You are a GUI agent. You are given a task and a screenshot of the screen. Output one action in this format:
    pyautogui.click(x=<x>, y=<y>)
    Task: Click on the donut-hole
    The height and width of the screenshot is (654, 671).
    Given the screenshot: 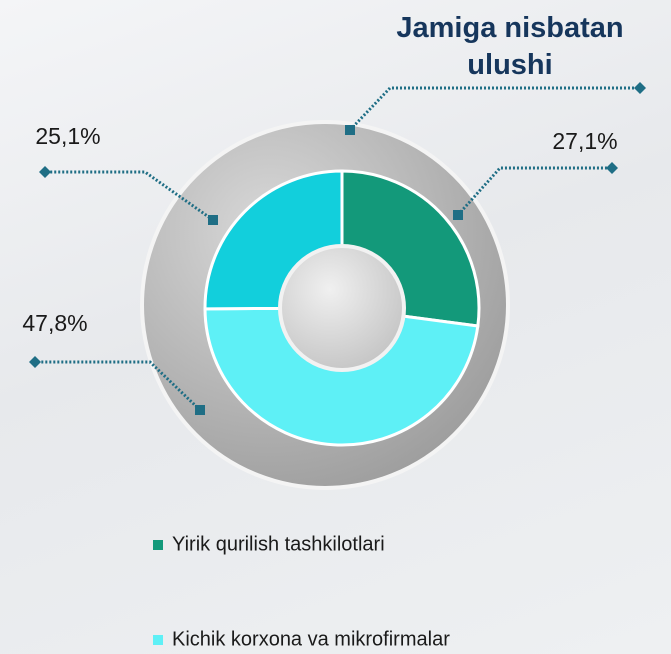 What is the action you would take?
    pyautogui.click(x=342, y=308)
    